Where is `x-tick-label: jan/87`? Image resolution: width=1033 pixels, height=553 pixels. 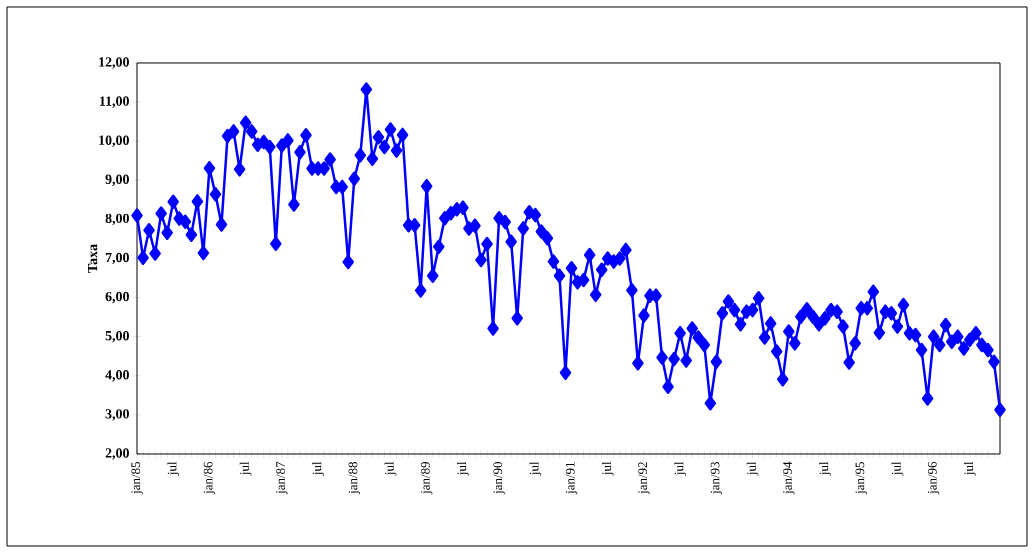 x-tick-label: jan/87 is located at coordinates (282, 478).